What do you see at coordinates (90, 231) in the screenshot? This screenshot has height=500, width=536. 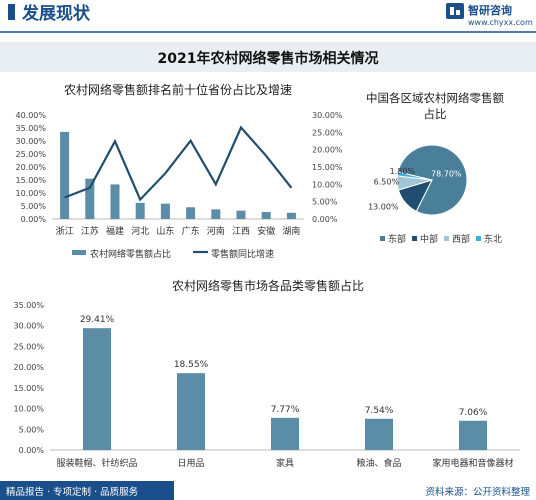 I see `top10-category-label: 江苏` at bounding box center [90, 231].